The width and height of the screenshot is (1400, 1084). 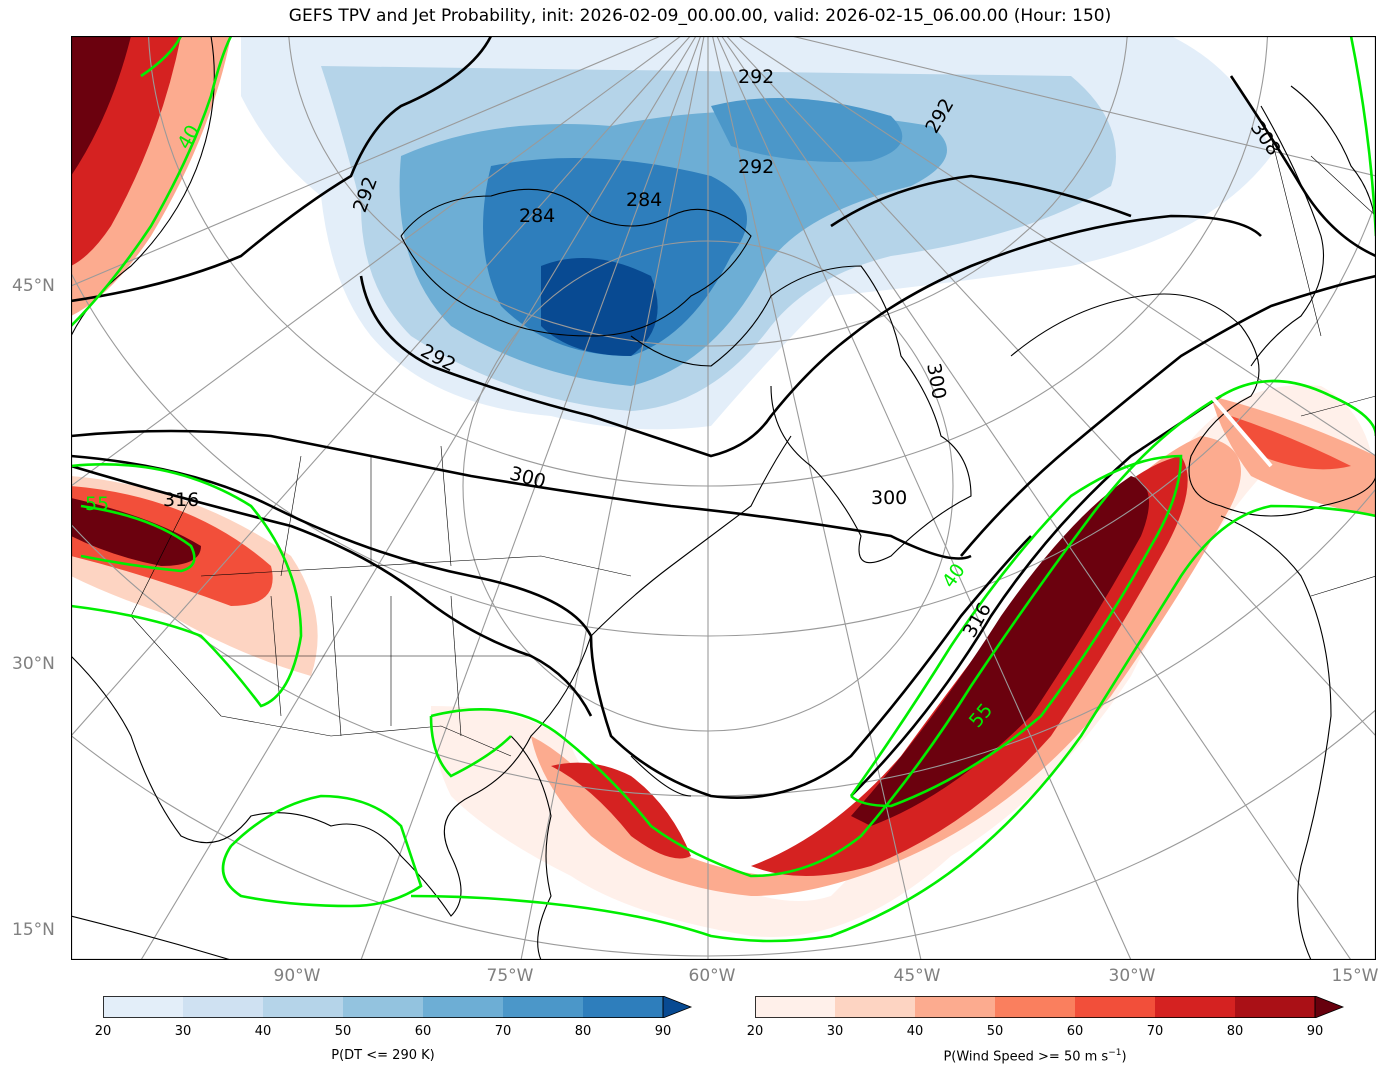 What do you see at coordinates (663, 1031) in the screenshot?
I see `colorbar-dt-tick-label: 90` at bounding box center [663, 1031].